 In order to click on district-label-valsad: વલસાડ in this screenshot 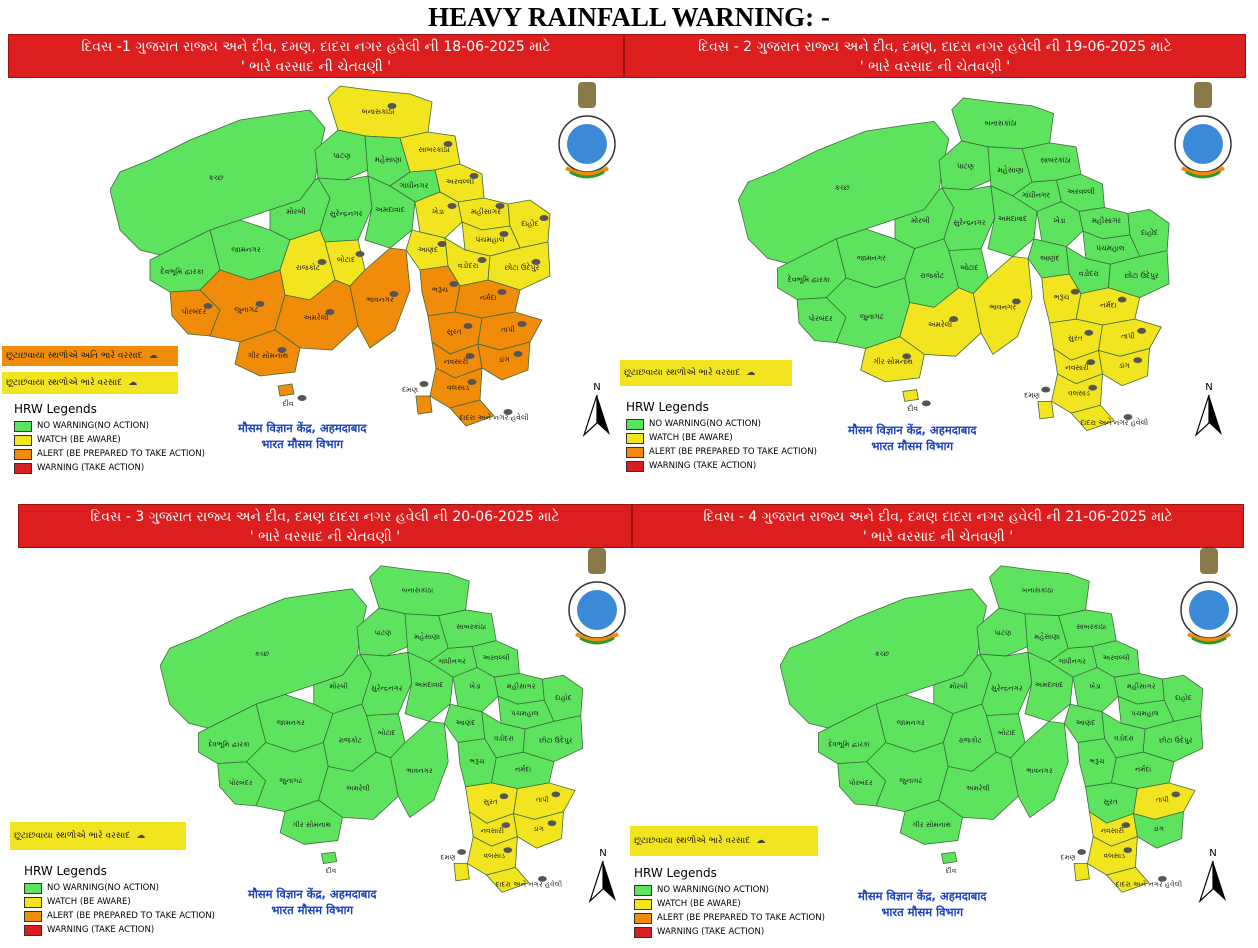, I will do `click(458, 387)`.